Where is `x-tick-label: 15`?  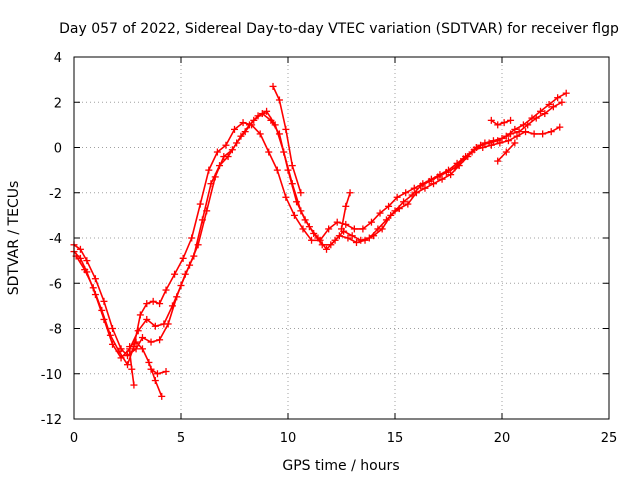 x-tick-label: 15 is located at coordinates (395, 438).